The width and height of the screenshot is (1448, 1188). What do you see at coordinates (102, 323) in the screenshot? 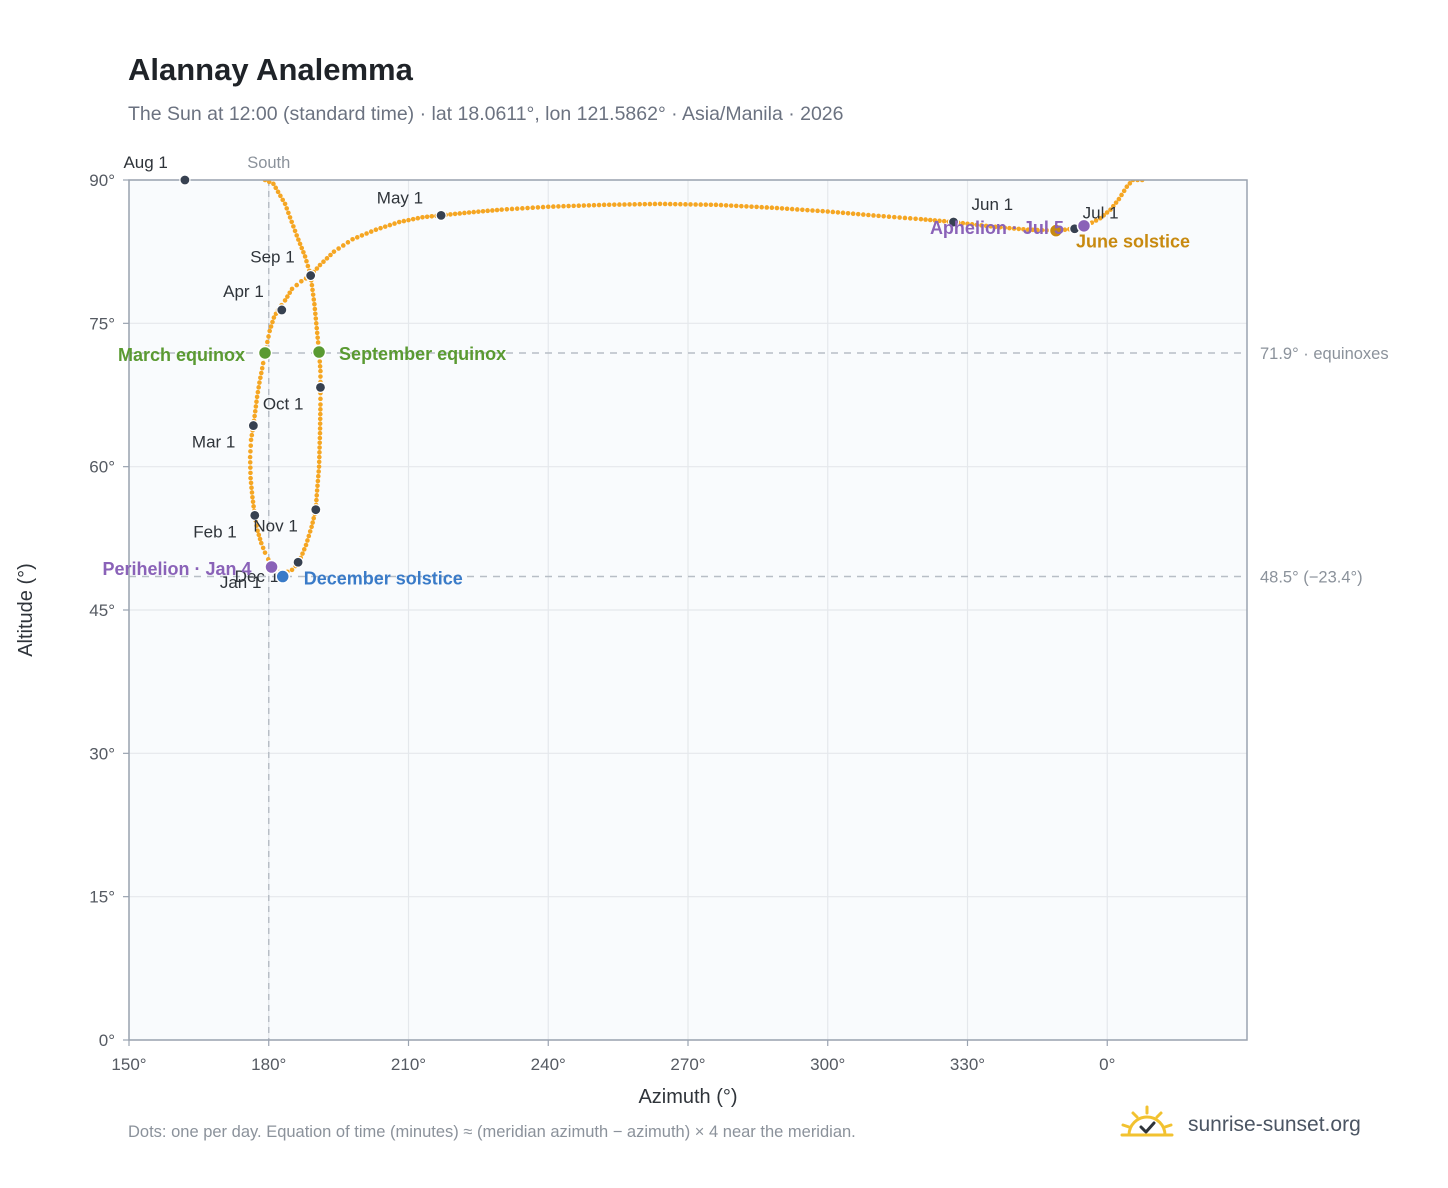
I see `y-tick-label: 75°` at bounding box center [102, 323].